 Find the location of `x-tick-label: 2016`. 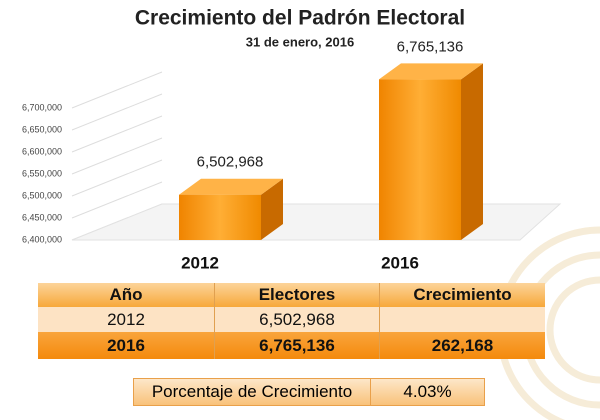

x-tick-label: 2016 is located at coordinates (400, 262).